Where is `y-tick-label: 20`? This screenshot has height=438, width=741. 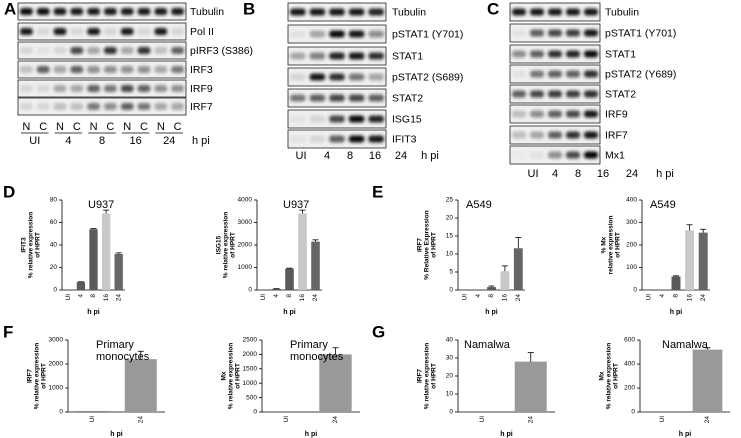
y-tick-label: 20 is located at coordinates (450, 376).